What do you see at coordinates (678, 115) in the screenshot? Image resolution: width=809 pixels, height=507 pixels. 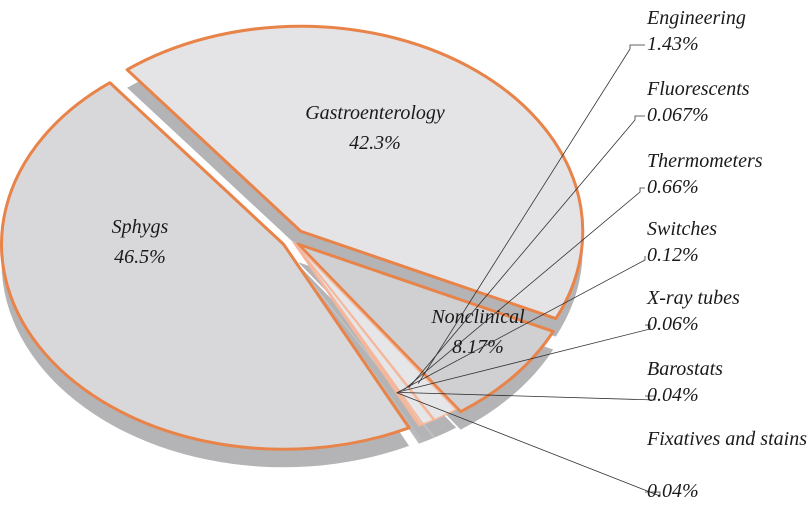 I see `value-label: 0.067%` at bounding box center [678, 115].